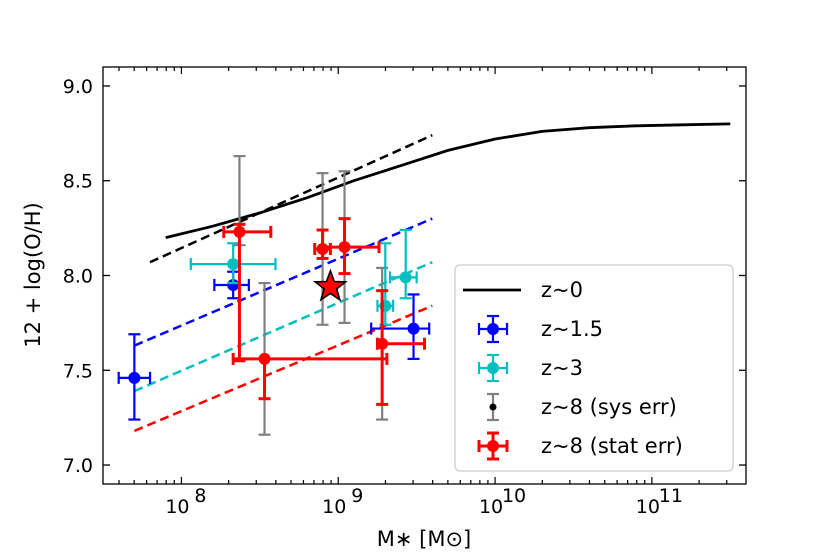 The width and height of the screenshot is (830, 554). Describe the element at coordinates (78, 182) in the screenshot. I see `y-tick-label: 8.5` at that location.